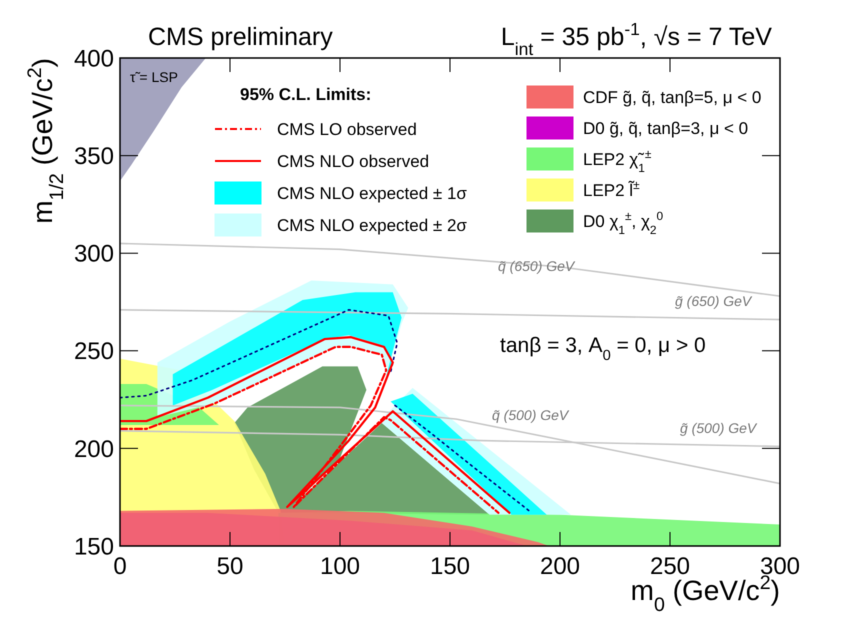 The image size is (845, 621). What do you see at coordinates (120, 566) in the screenshot?
I see `x-tick-label: 0` at bounding box center [120, 566].